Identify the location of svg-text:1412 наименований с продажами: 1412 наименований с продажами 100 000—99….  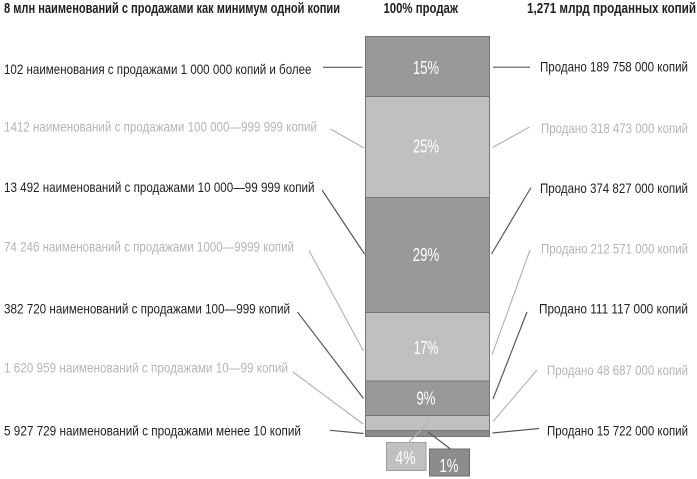
(160, 127).